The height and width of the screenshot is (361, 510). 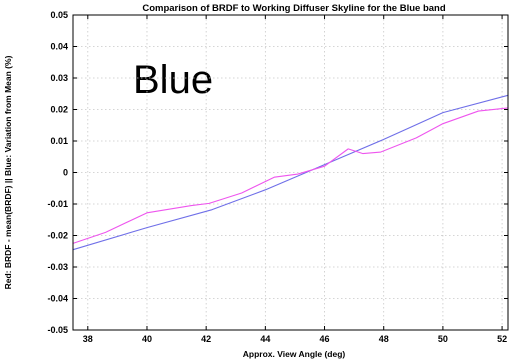 What do you see at coordinates (57, 299) in the screenshot?
I see `y-tick-label: -0.04` at bounding box center [57, 299].